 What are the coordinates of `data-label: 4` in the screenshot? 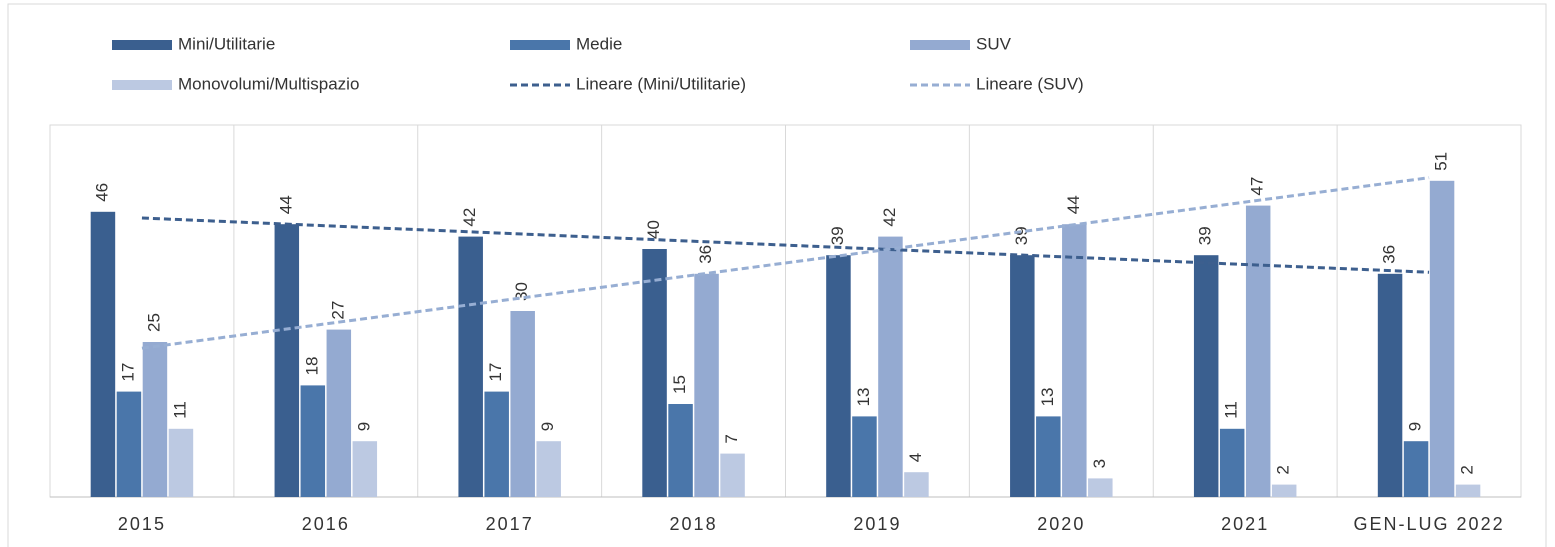 It's located at (915, 457).